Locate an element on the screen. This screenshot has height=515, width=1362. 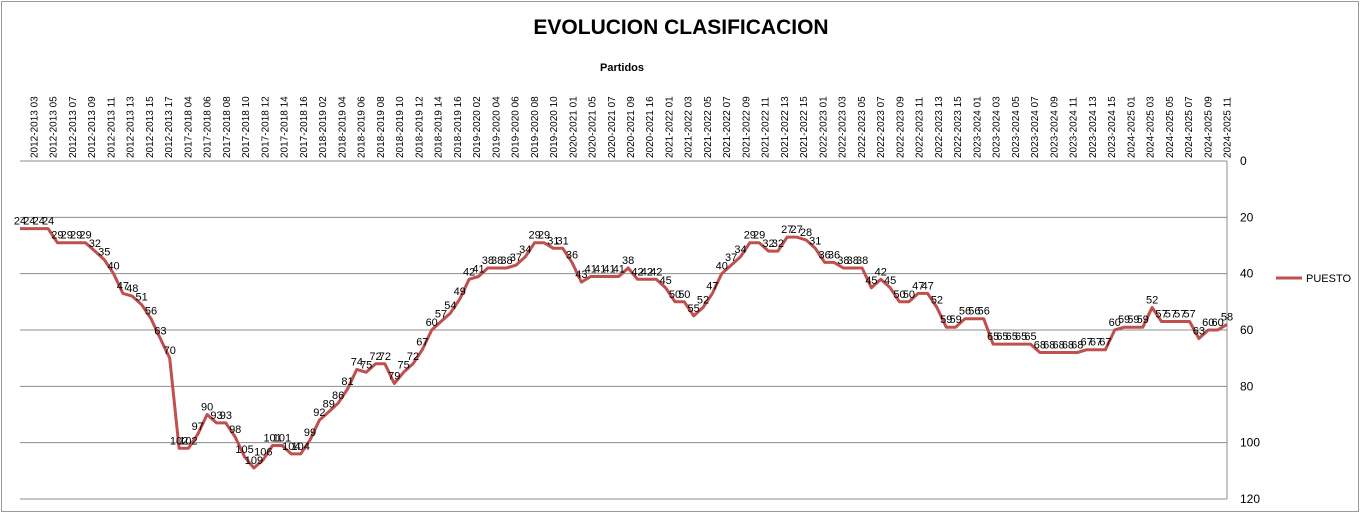
data-label: 58 is located at coordinates (1227, 317).